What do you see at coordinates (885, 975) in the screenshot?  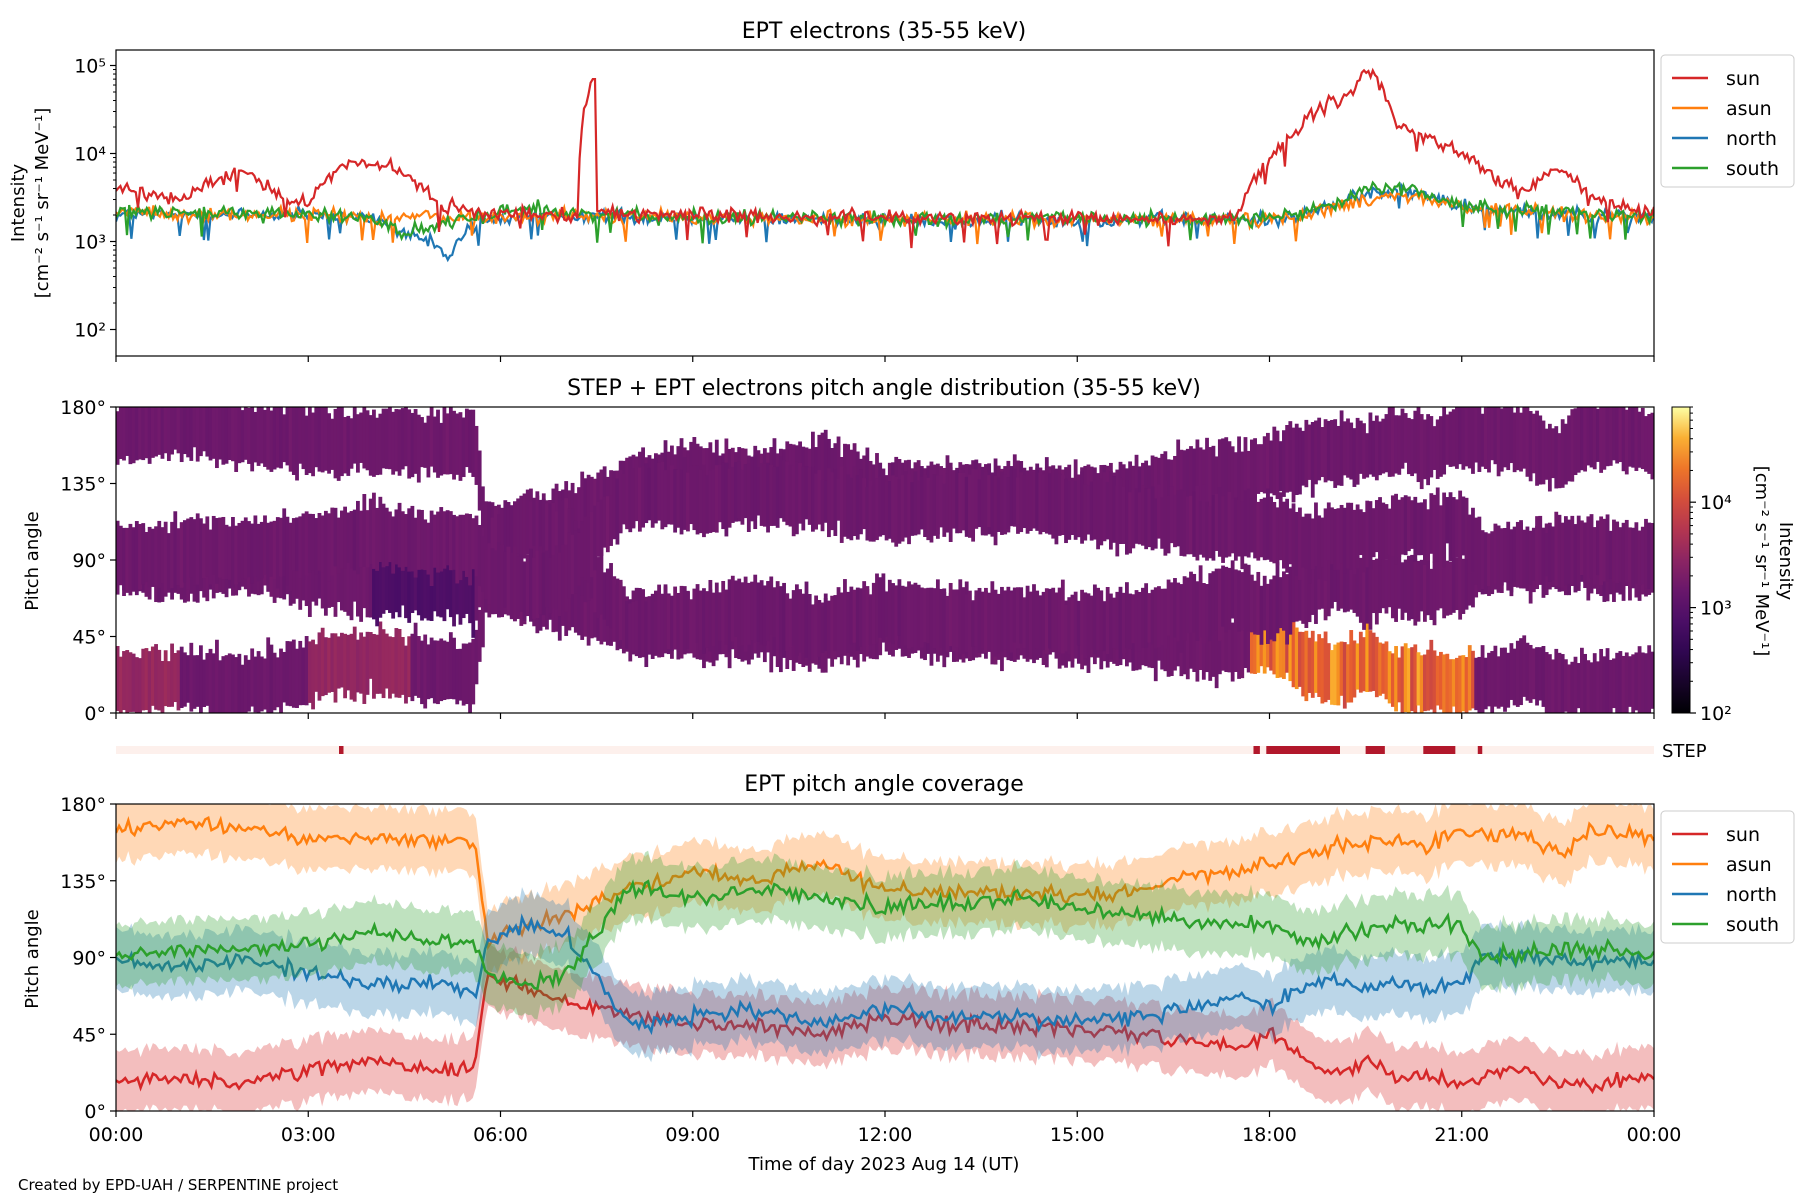 I see `band-north` at bounding box center [885, 975].